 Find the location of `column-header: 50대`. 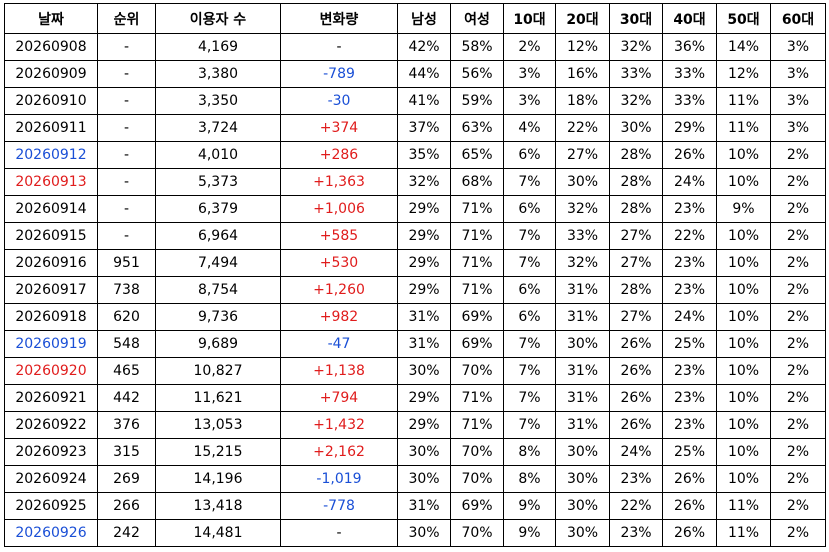

column-header: 50대 is located at coordinates (743, 18).